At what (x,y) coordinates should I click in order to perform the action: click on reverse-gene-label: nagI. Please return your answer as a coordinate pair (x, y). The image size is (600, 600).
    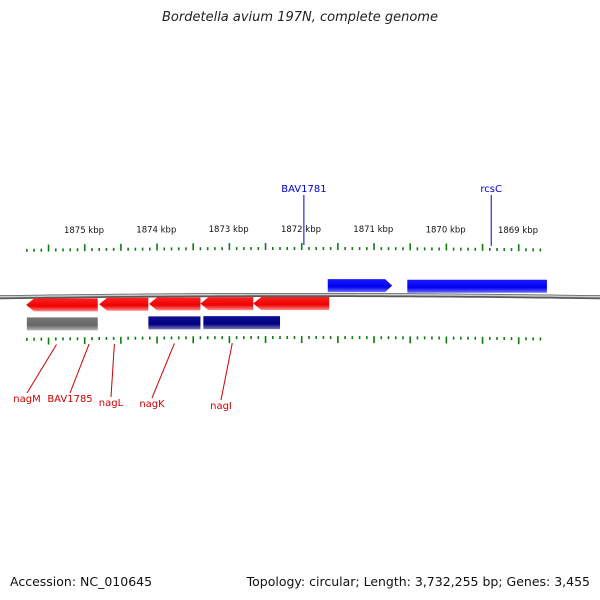
    Looking at the image, I should click on (221, 406).